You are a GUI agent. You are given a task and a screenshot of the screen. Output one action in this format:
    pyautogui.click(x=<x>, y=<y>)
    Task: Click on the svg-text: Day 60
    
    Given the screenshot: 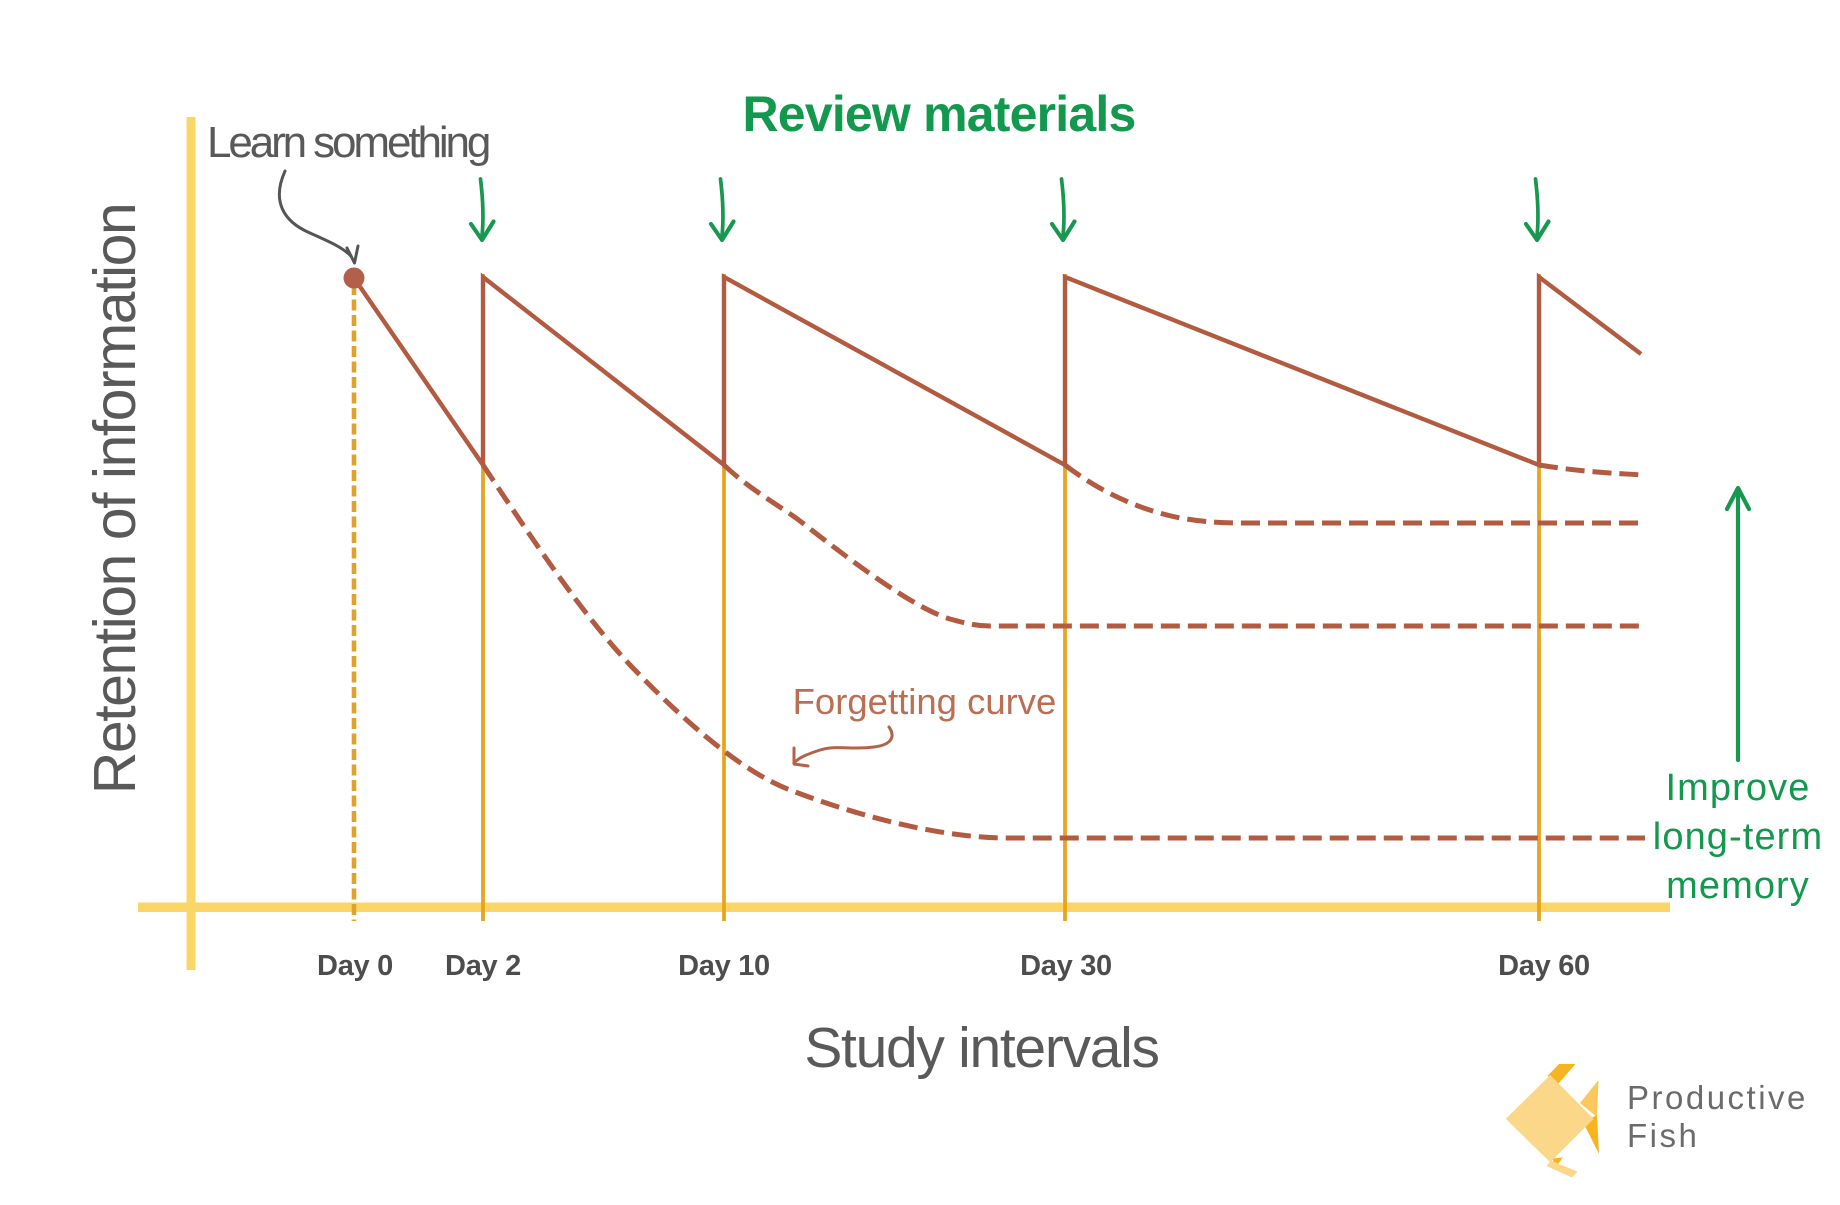 What is the action you would take?
    pyautogui.click(x=1544, y=966)
    